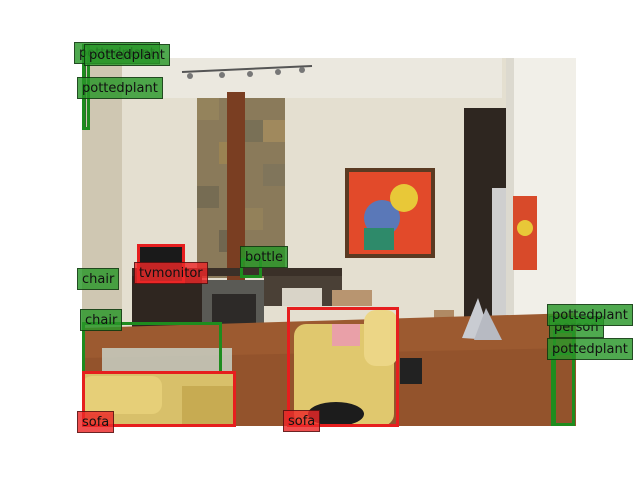  What do you see at coordinates (171, 273) in the screenshot?
I see `detection-label-tvmonitor: tvmonitor` at bounding box center [171, 273].